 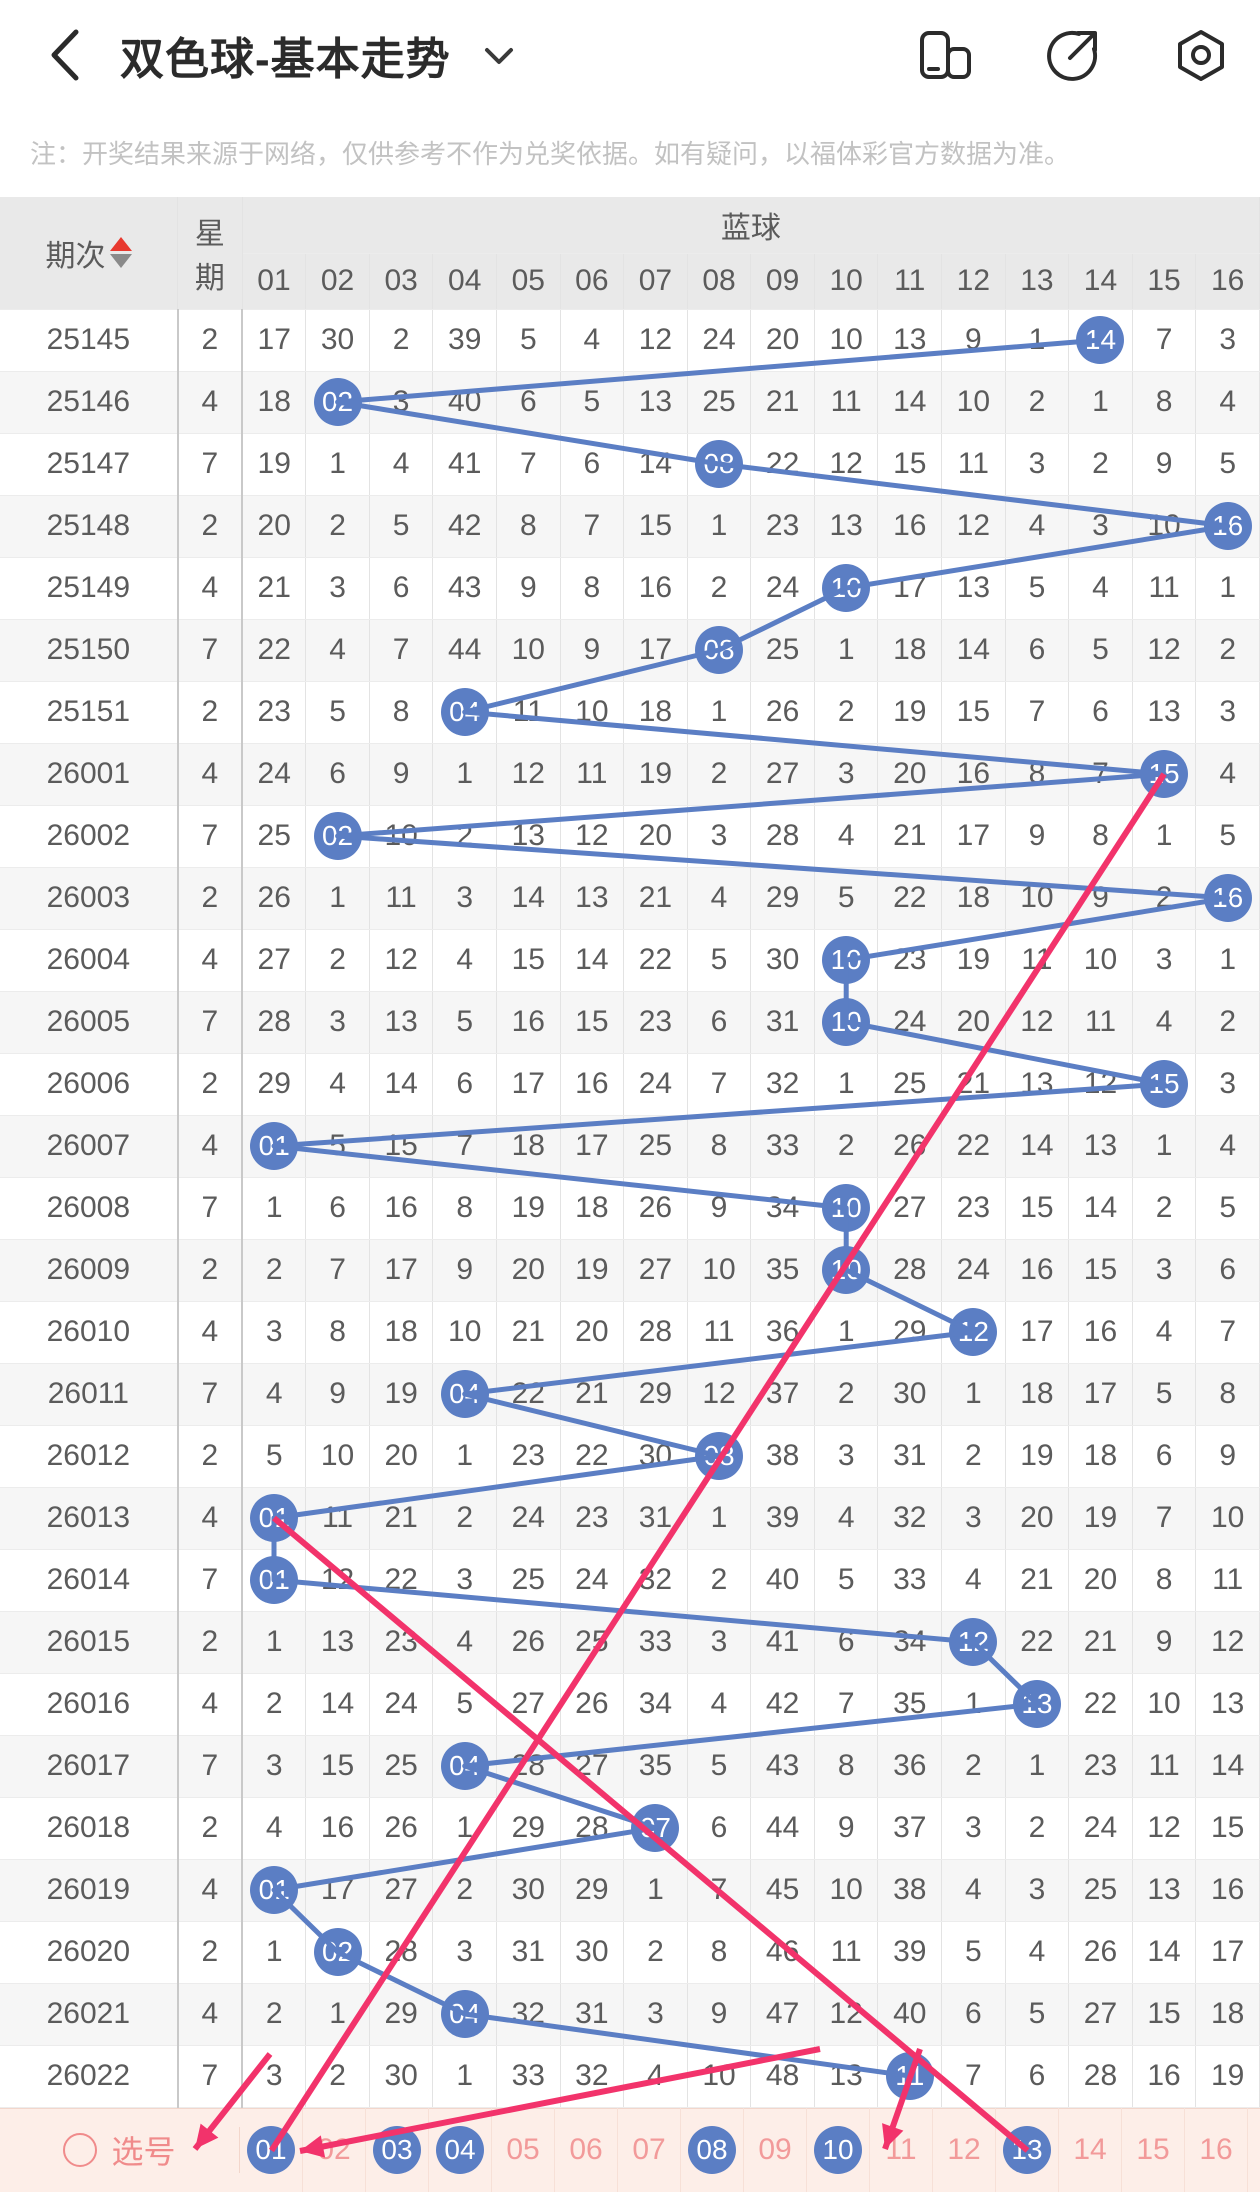 I want to click on pick-cell-04: 04, so click(x=460, y=2150).